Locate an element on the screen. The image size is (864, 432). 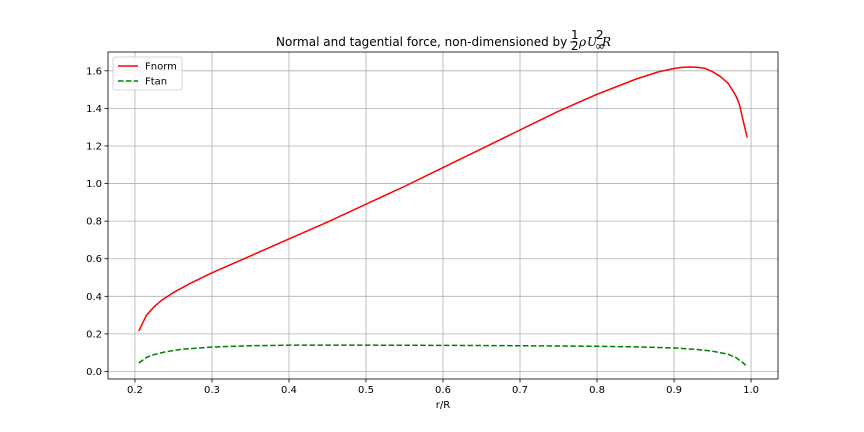
series-line-ftan is located at coordinates (443, 356).